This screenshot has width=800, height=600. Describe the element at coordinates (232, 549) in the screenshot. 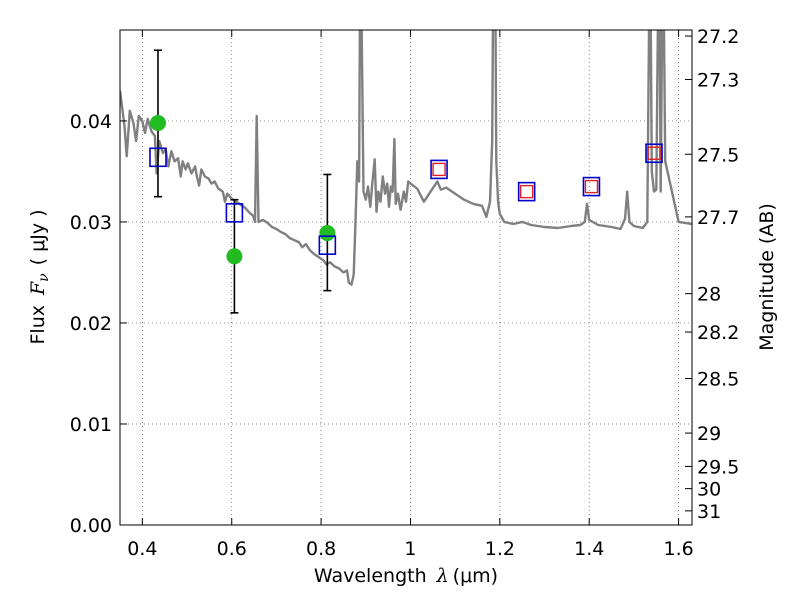

I see `x-tick-label: 0.6` at that location.